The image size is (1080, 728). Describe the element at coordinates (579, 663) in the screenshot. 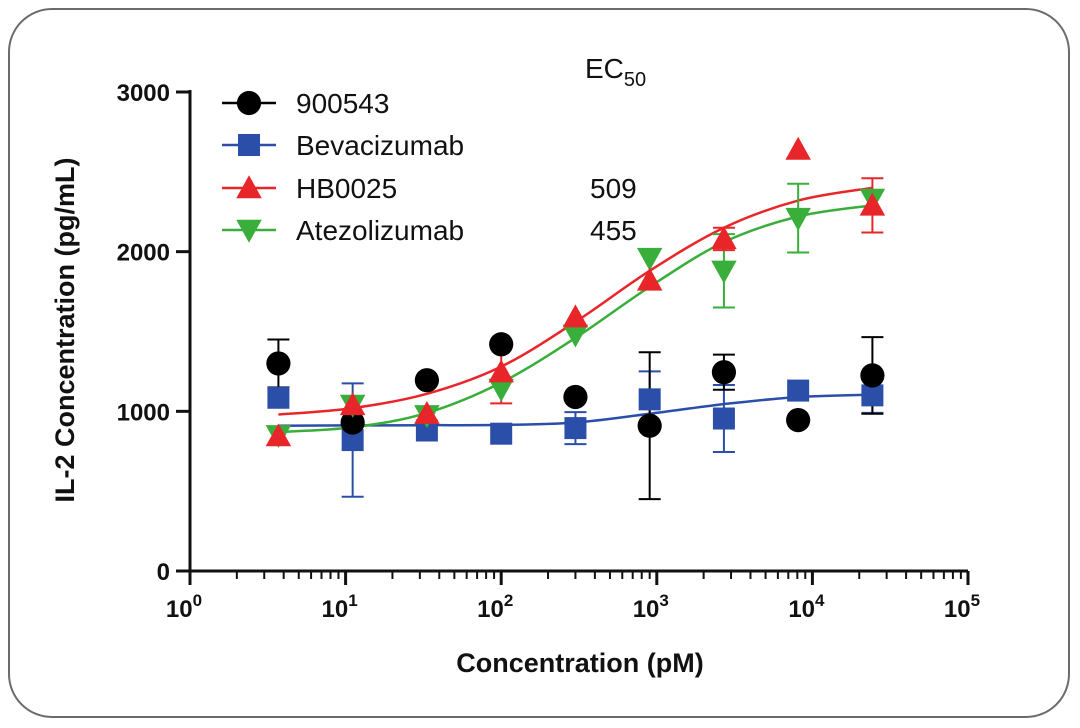

I see `x-axis-title: Concentration (pM)` at that location.